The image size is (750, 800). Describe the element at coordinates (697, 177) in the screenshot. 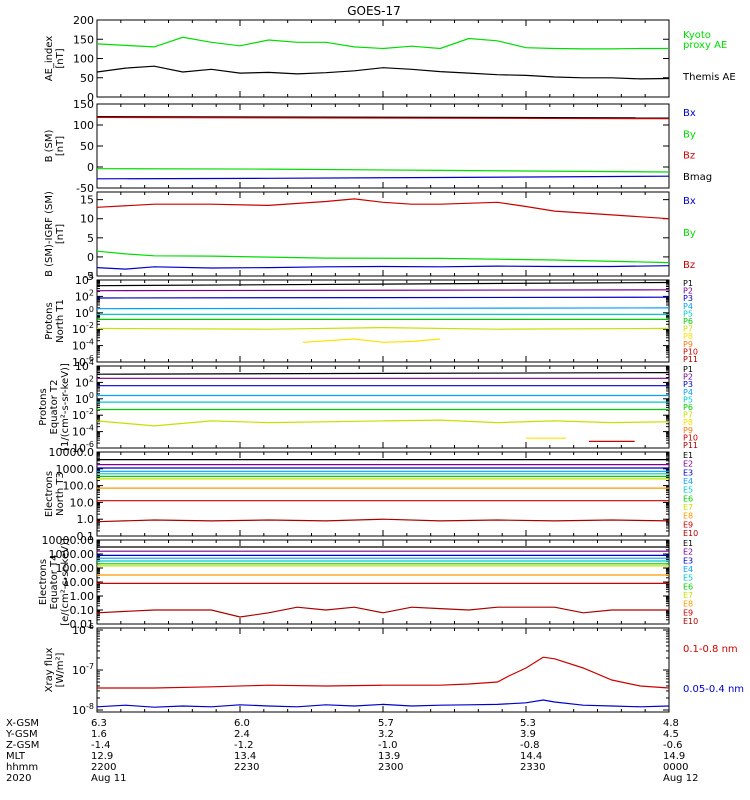

I see `legend-bmag: Bmag` at that location.